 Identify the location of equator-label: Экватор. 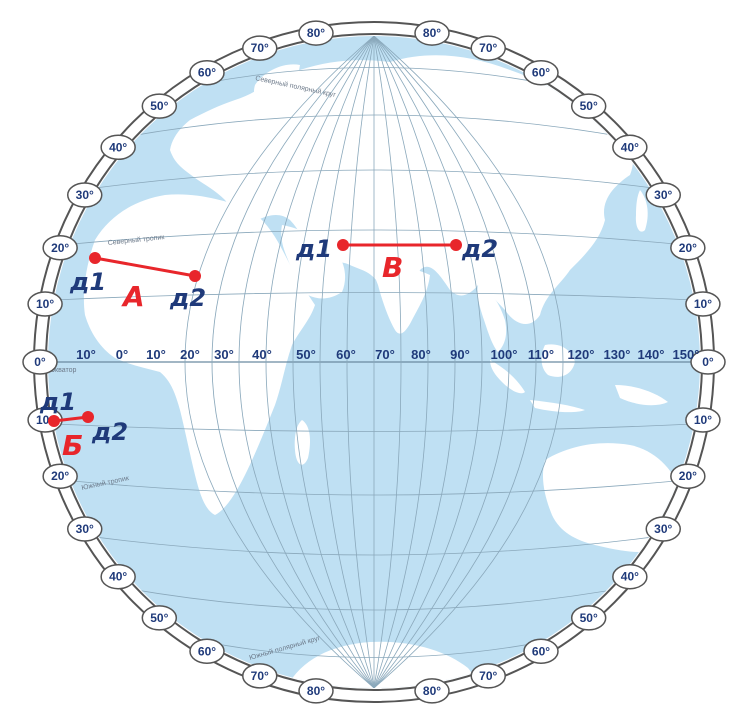
(63, 370).